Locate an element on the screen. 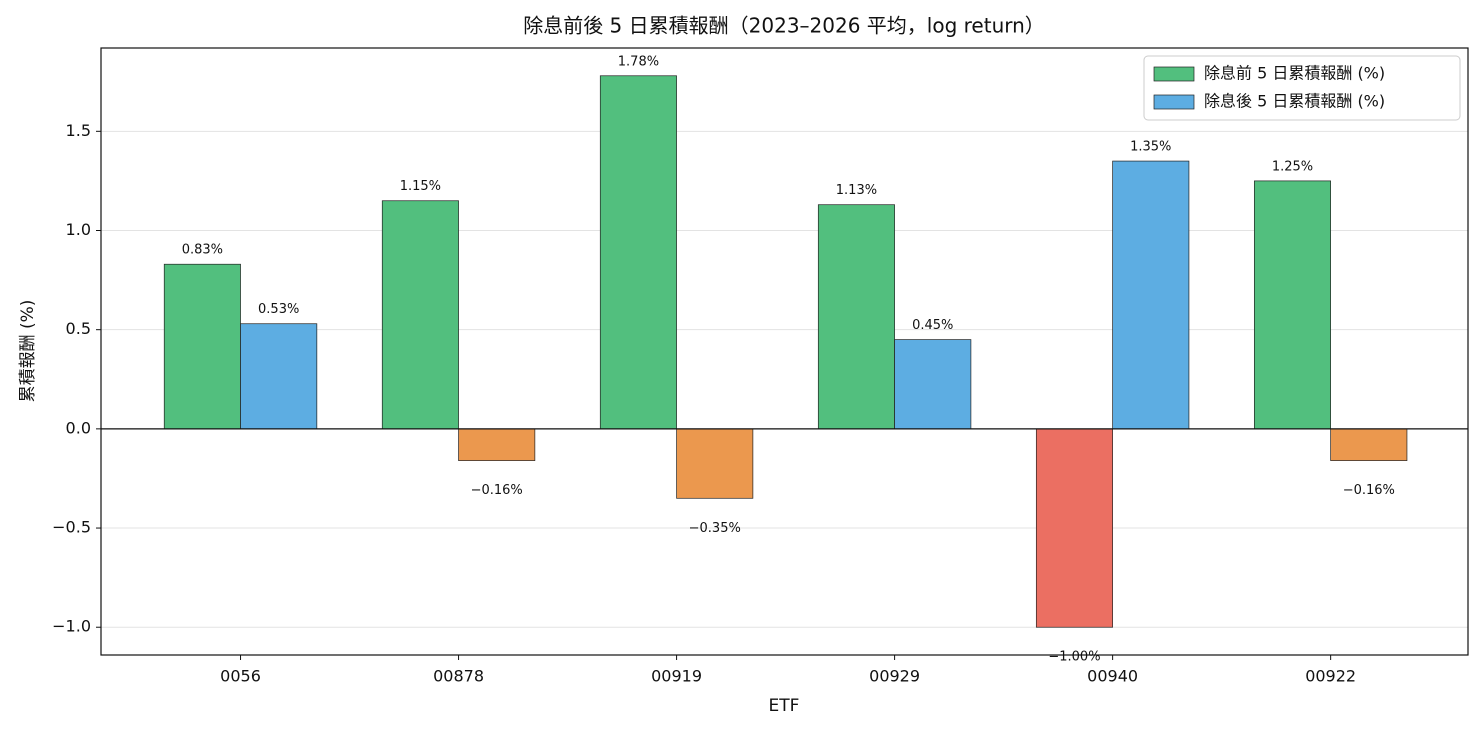  y-tick-label: 0.5 is located at coordinates (78, 328).